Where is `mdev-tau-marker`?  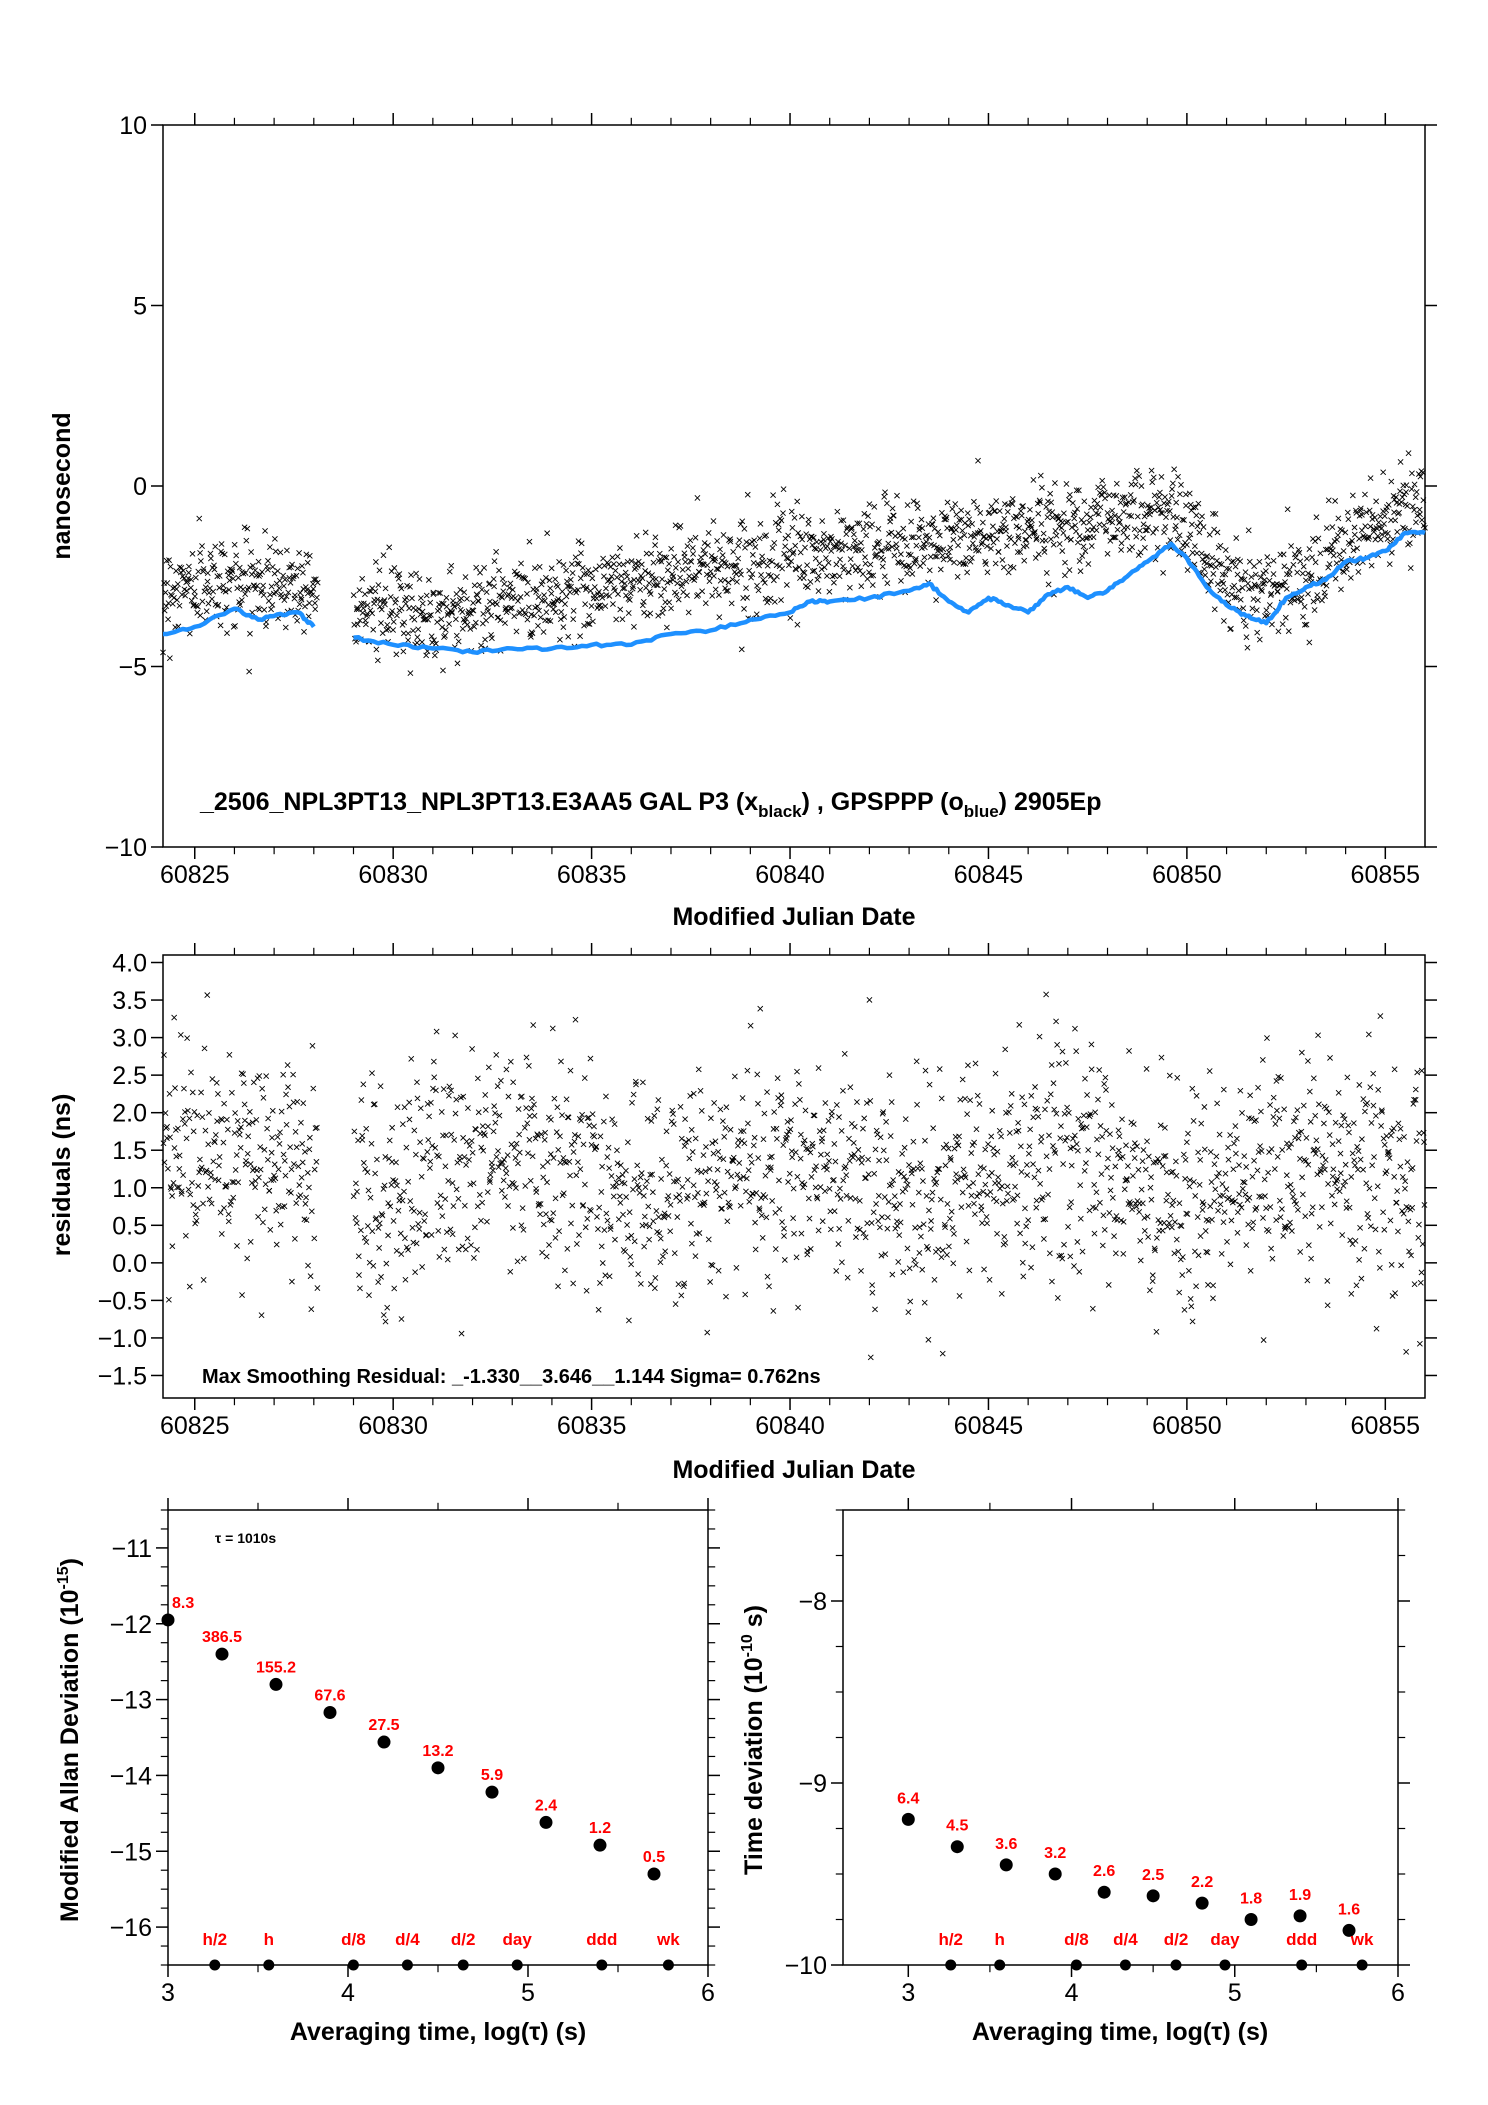
mdev-tau-marker is located at coordinates (407, 1965).